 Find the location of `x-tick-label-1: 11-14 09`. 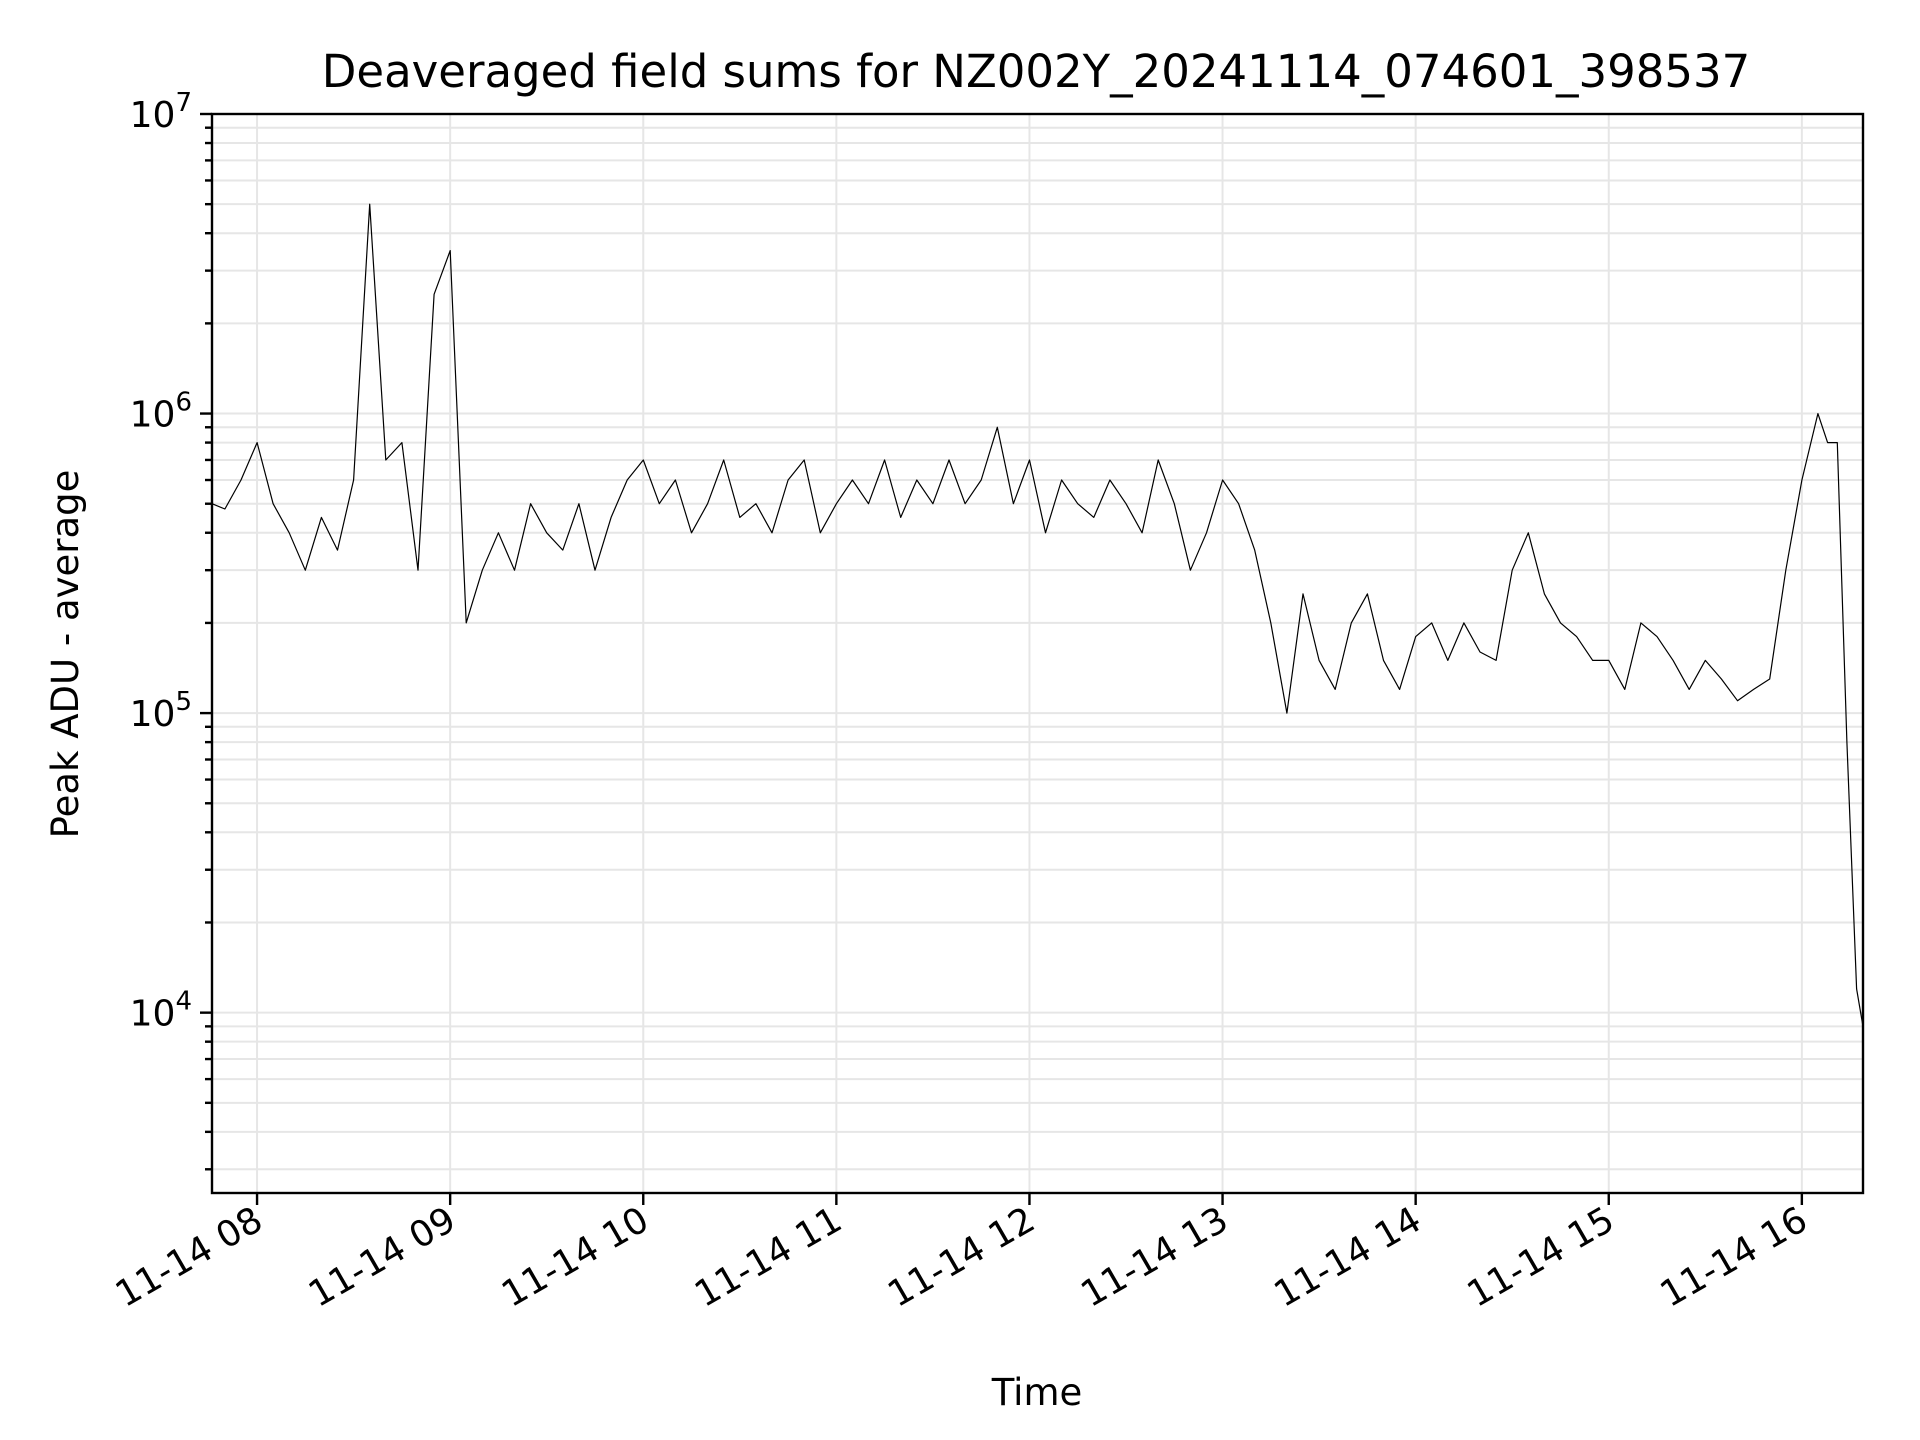

x-tick-label-1: 11-14 09 is located at coordinates (382, 1257).